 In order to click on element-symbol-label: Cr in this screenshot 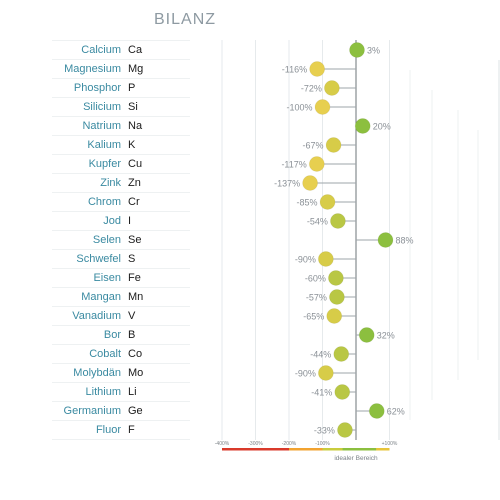, I will do `click(134, 202)`.